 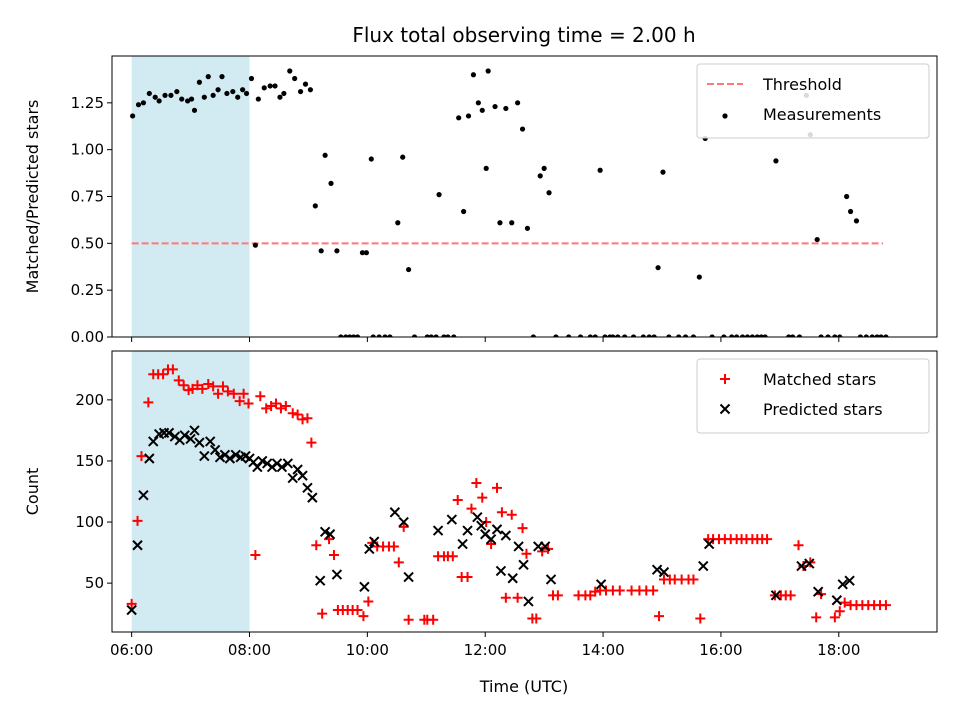 I want to click on x-tick-label: 18:00, so click(x=838, y=650).